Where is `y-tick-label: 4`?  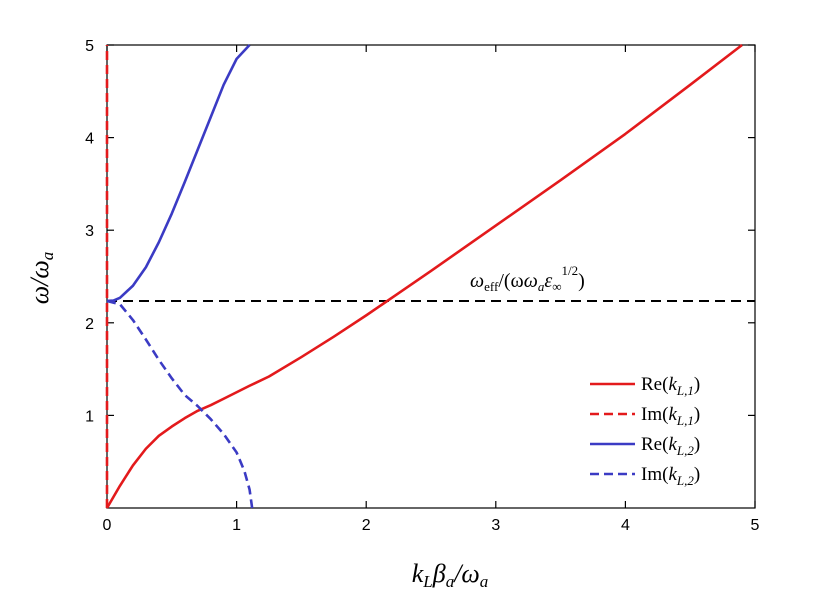
y-tick-label: 4 is located at coordinates (89, 139).